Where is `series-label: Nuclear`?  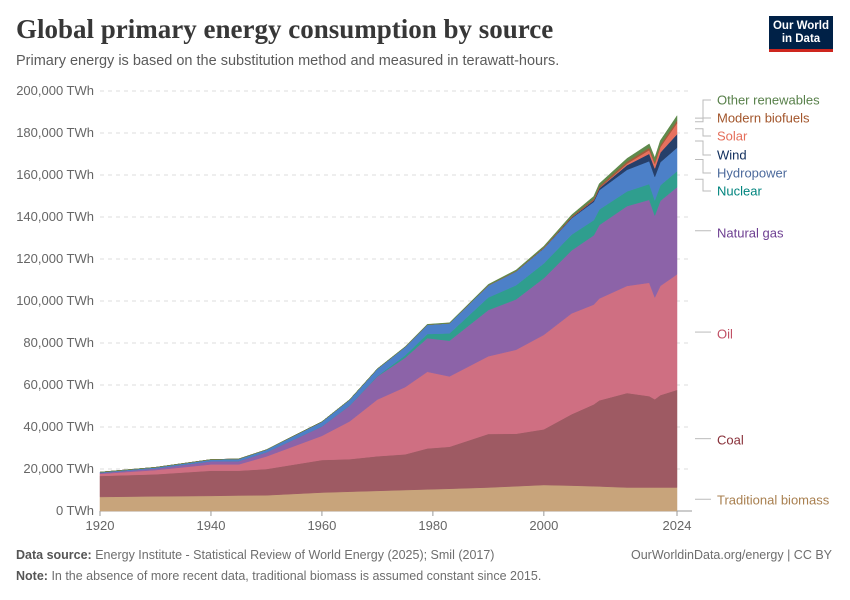 series-label: Nuclear is located at coordinates (739, 191).